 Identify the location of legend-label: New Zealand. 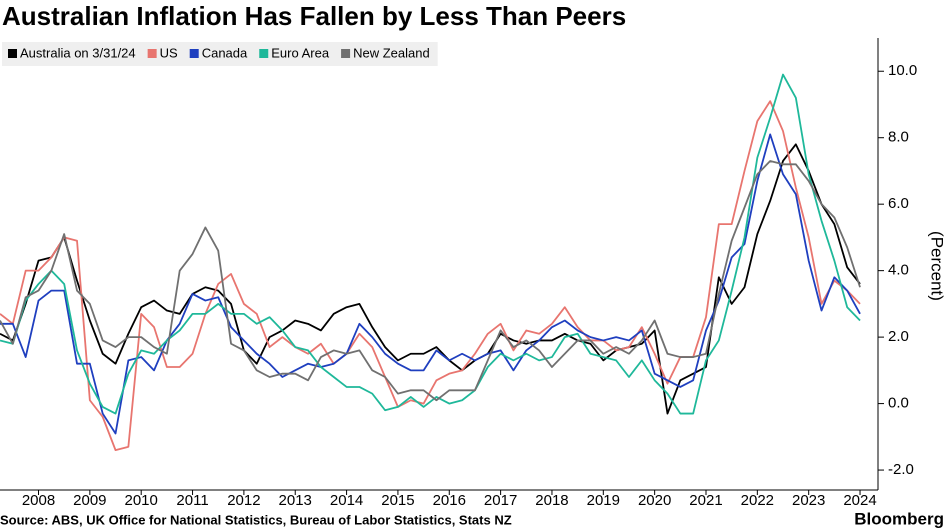
(391, 52).